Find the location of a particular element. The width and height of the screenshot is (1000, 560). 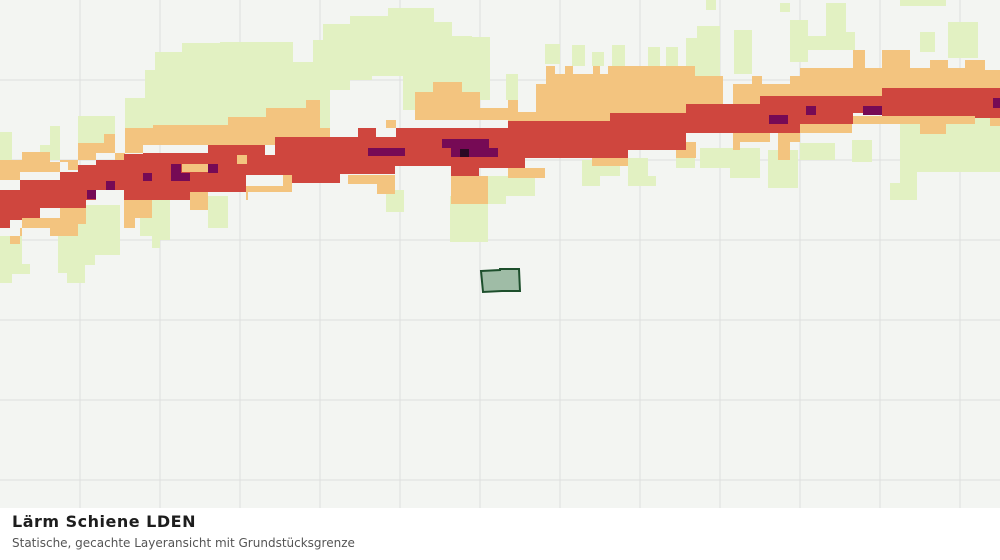

noise-zone-peak is located at coordinates (464, 153).